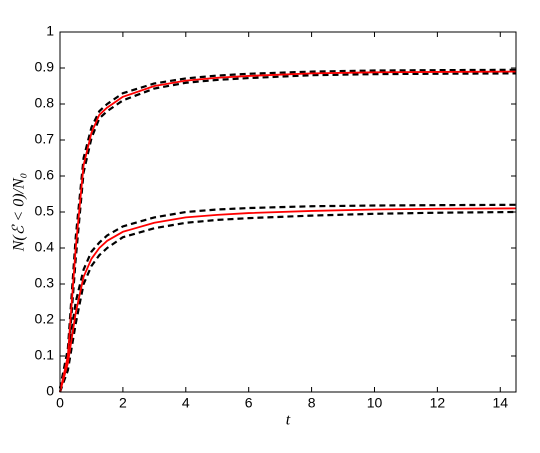 This screenshot has height=453, width=540. I want to click on y-axis-label: N(ℰ < 0)/N₀, so click(19, 213).